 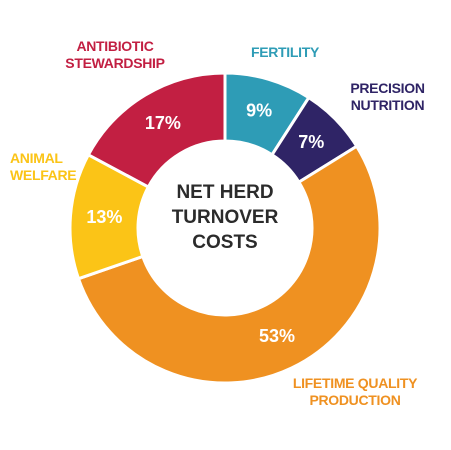 I want to click on value-label: 7%, so click(x=311, y=142).